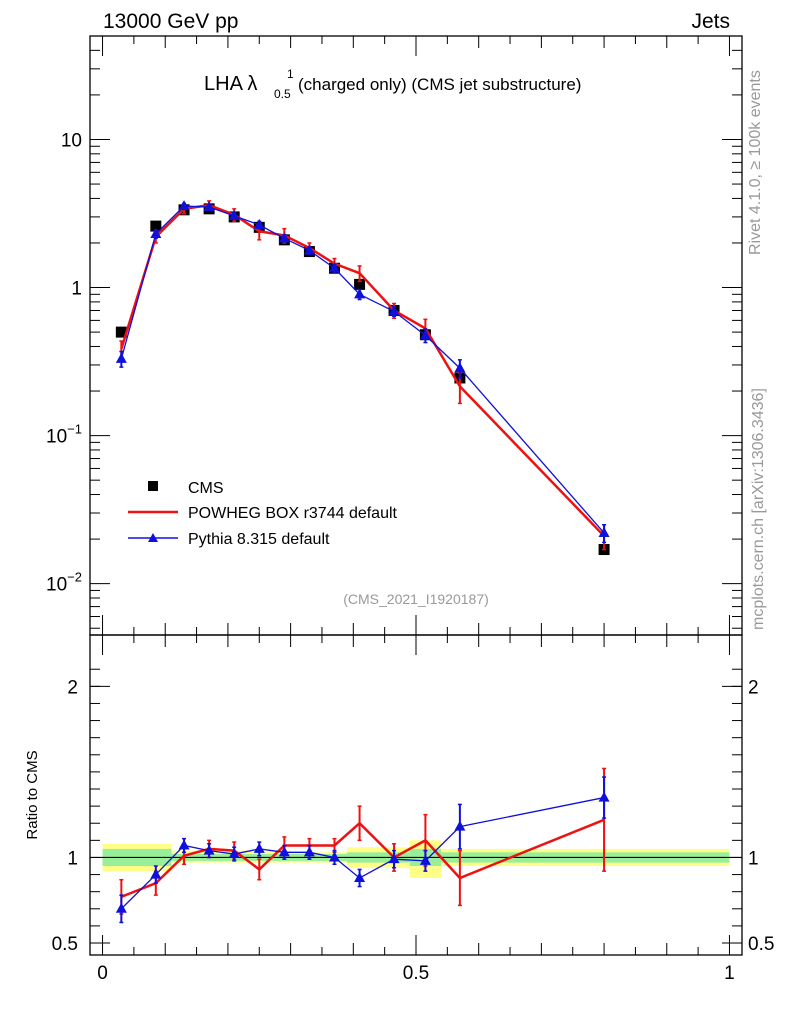 The image size is (786, 1024). What do you see at coordinates (710, 21) in the screenshot?
I see `header-right-label: Jets` at bounding box center [710, 21].